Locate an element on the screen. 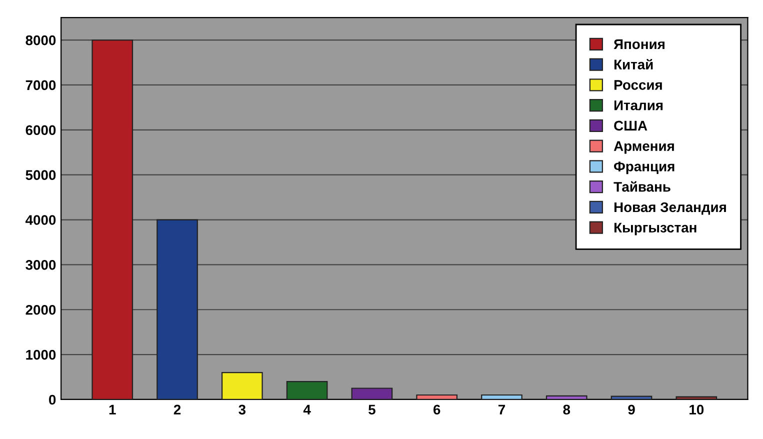 This screenshot has height=439, width=763. legend-label: Китай is located at coordinates (633, 64).